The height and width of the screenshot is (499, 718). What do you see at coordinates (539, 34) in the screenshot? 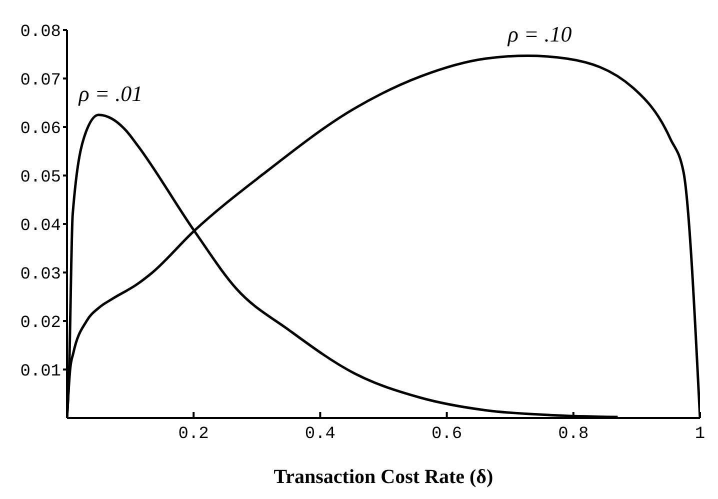
I see `series-label: ρ = .10` at bounding box center [539, 34].